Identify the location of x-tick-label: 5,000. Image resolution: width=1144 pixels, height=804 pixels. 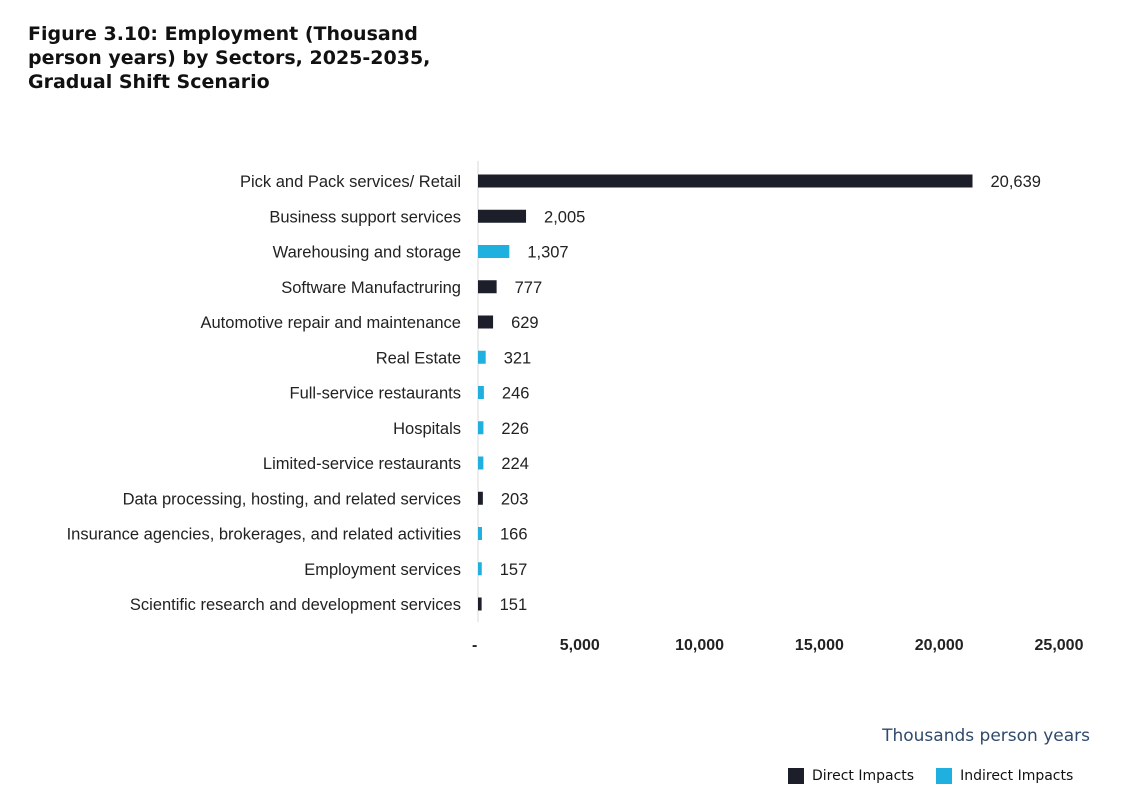
(580, 645).